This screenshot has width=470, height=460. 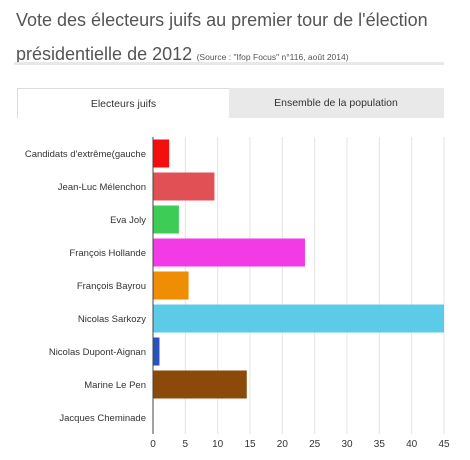 I want to click on category-label: Marine Le Pen, so click(x=115, y=385).